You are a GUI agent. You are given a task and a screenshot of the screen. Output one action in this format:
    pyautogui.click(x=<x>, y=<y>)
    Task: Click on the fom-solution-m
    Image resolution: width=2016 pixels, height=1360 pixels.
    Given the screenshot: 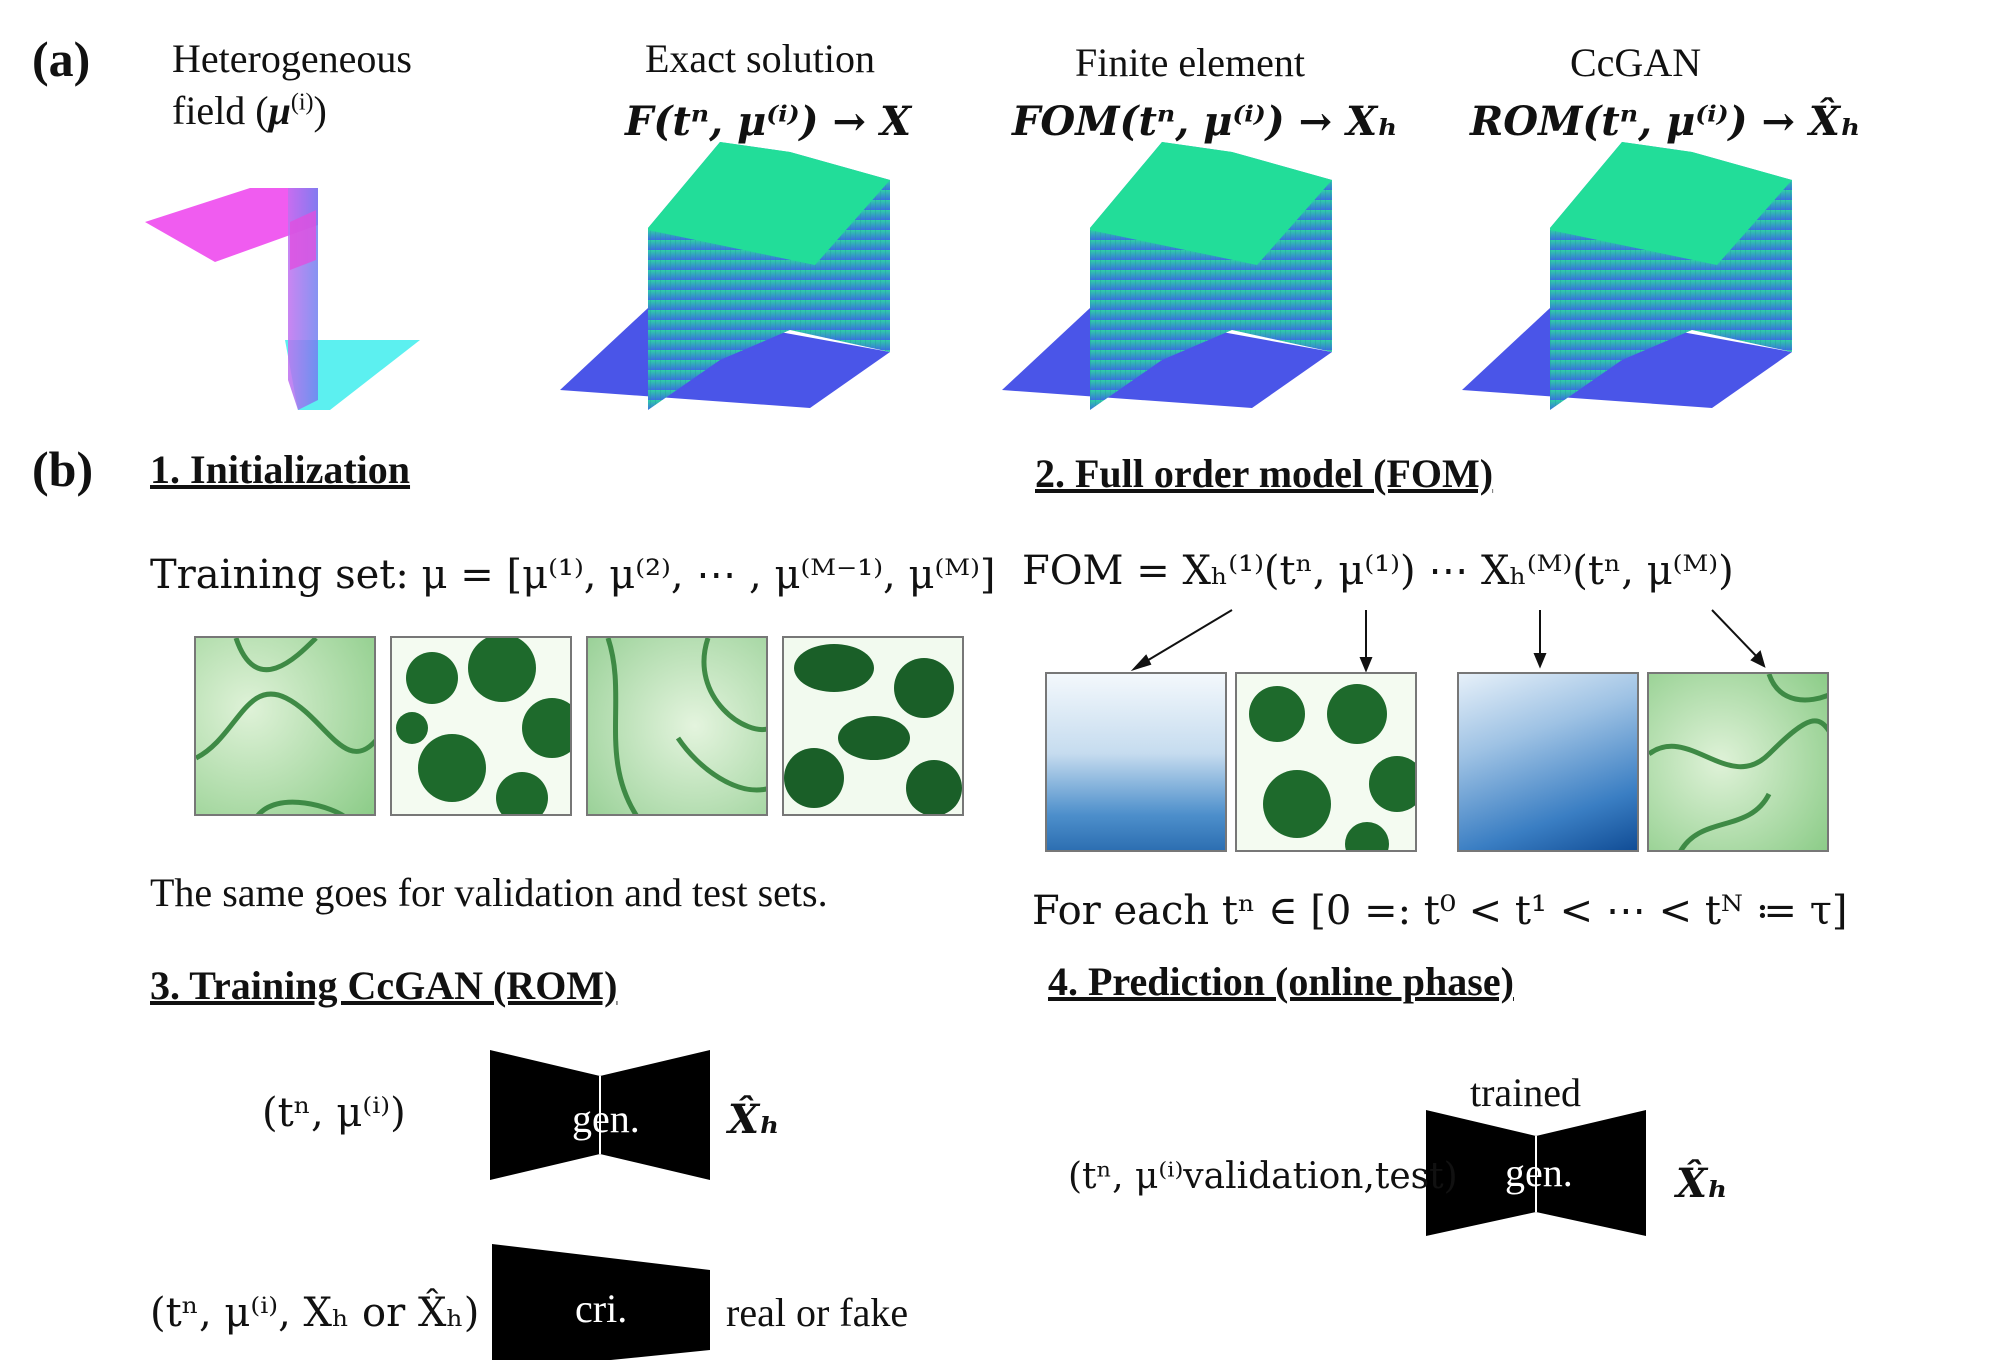 What is the action you would take?
    pyautogui.click(x=1548, y=762)
    